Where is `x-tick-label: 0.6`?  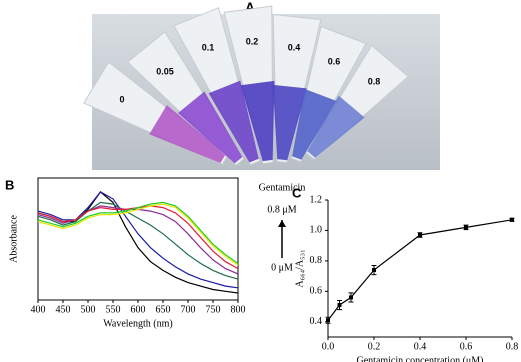 x-tick-label: 0.6 is located at coordinates (466, 346).